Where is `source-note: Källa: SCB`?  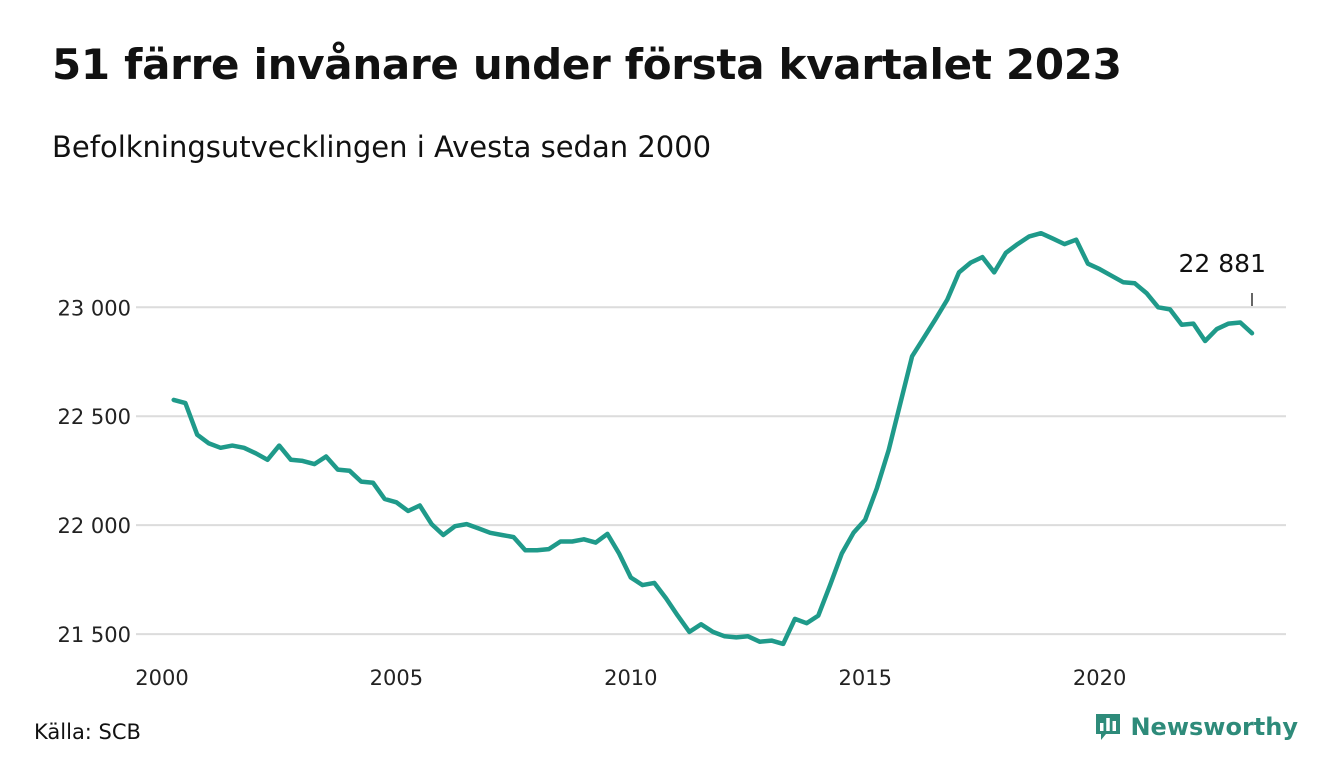 source-note: Källa: SCB is located at coordinates (87, 732).